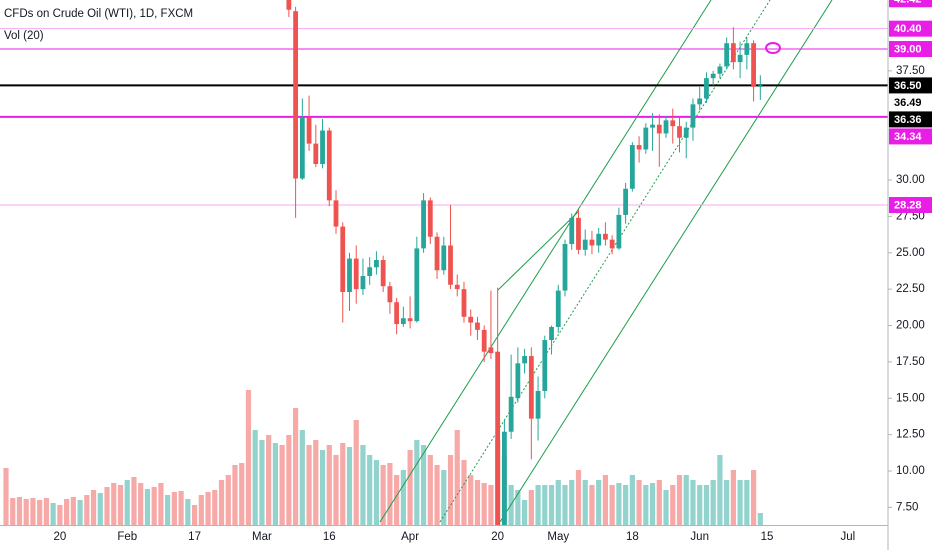 This screenshot has height=550, width=932. What do you see at coordinates (910, 471) in the screenshot?
I see `y-tick-label: 10.00` at bounding box center [910, 471].